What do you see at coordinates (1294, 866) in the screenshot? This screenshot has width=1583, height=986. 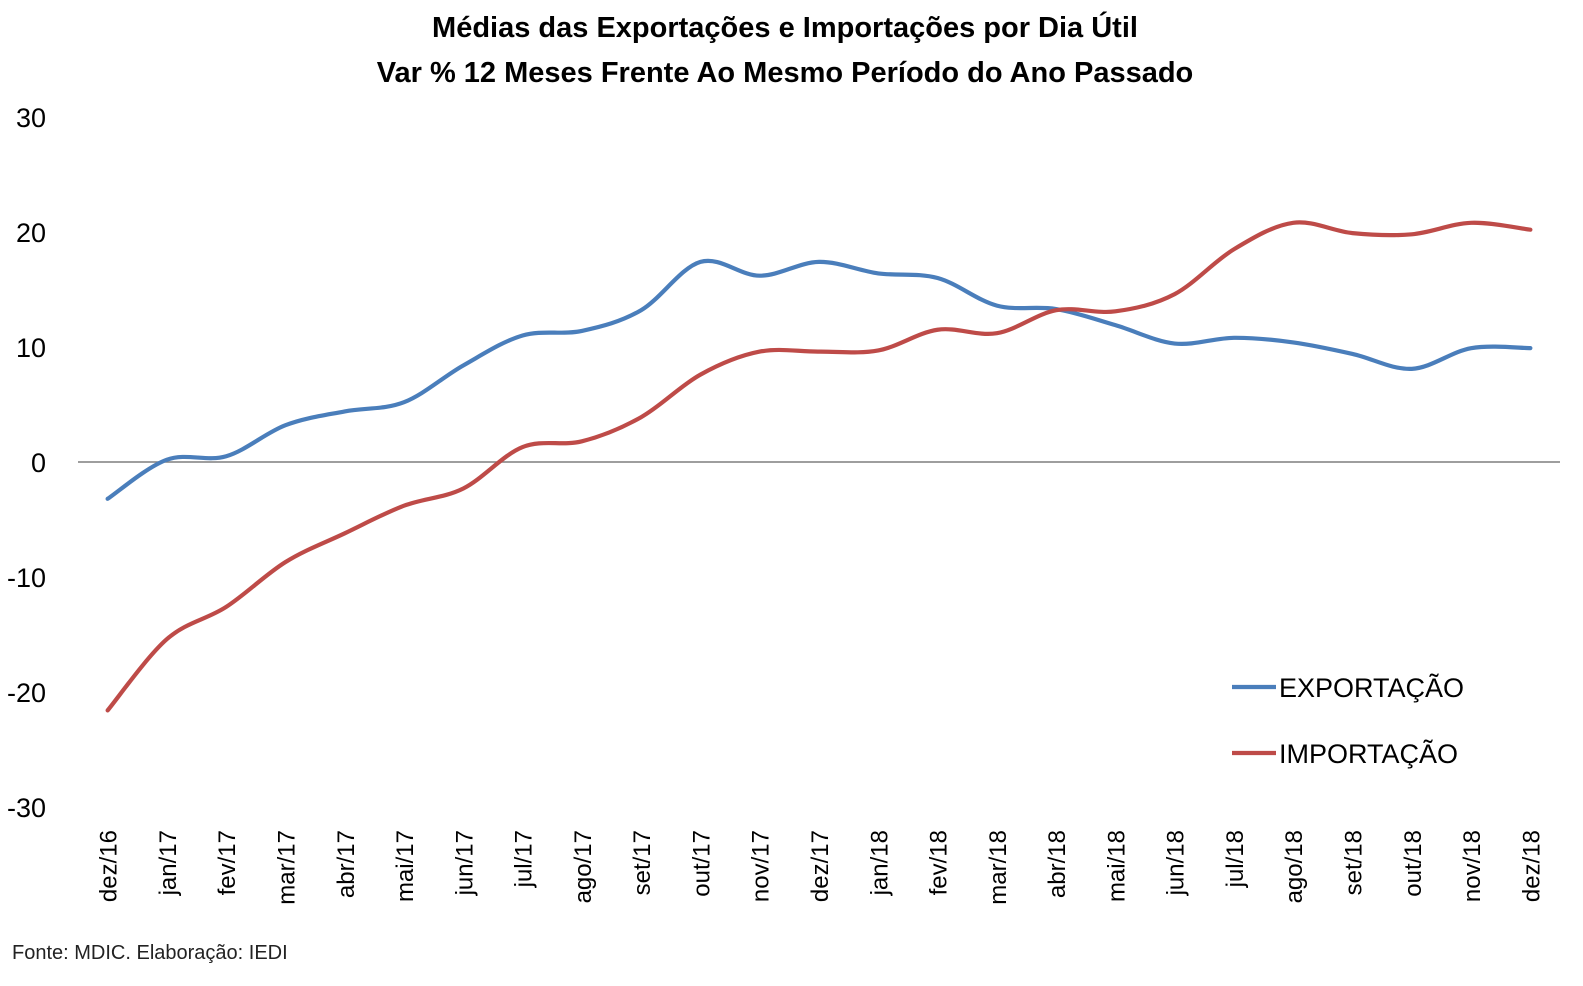 I see `x-tick-label: ago/18` at bounding box center [1294, 866].